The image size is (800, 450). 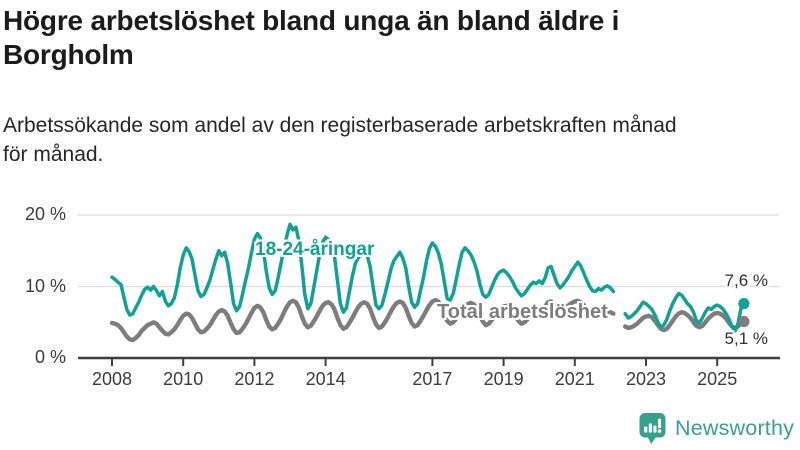 I want to click on newsworthy-logo-text: Newsworthy, so click(x=735, y=428).